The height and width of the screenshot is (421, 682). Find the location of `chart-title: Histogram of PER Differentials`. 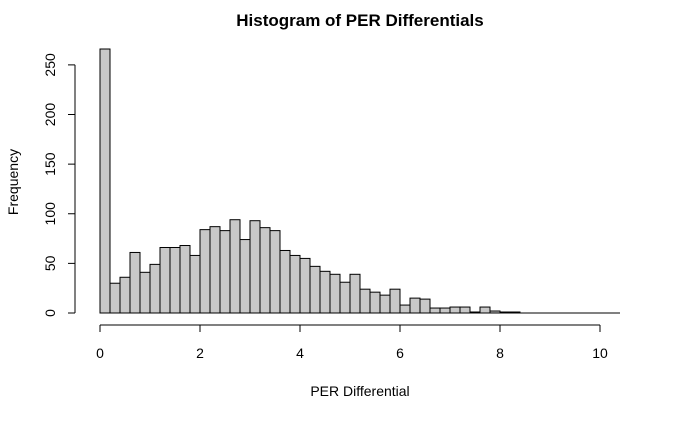

chart-title: Histogram of PER Differentials is located at coordinates (360, 20).